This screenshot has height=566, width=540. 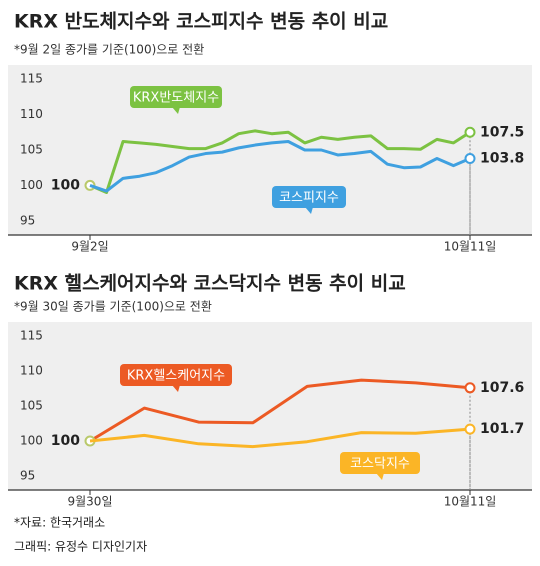 What do you see at coordinates (502, 159) in the screenshot?
I see `end-label: 103.8` at bounding box center [502, 159].